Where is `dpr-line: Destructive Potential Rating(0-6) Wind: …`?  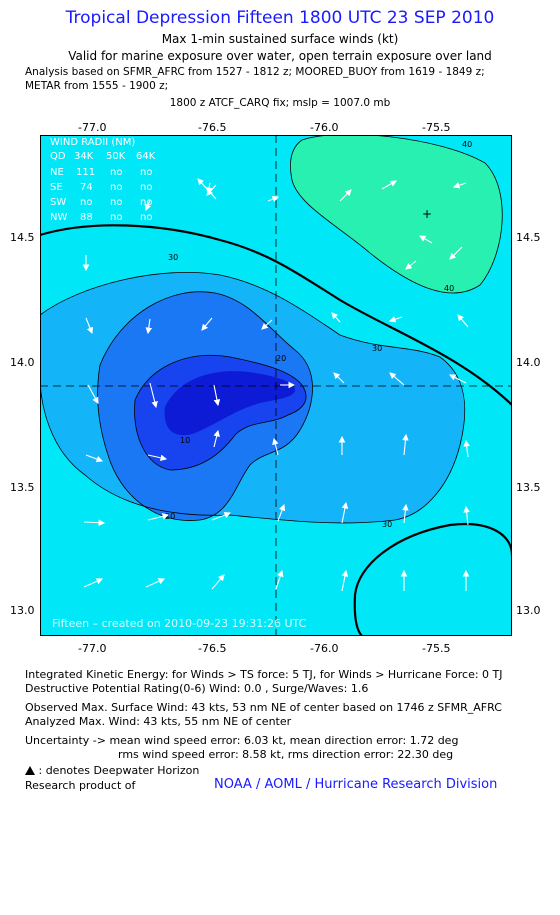 dpr-line: Destructive Potential Rating(0-6) Wind: … is located at coordinates (197, 688).